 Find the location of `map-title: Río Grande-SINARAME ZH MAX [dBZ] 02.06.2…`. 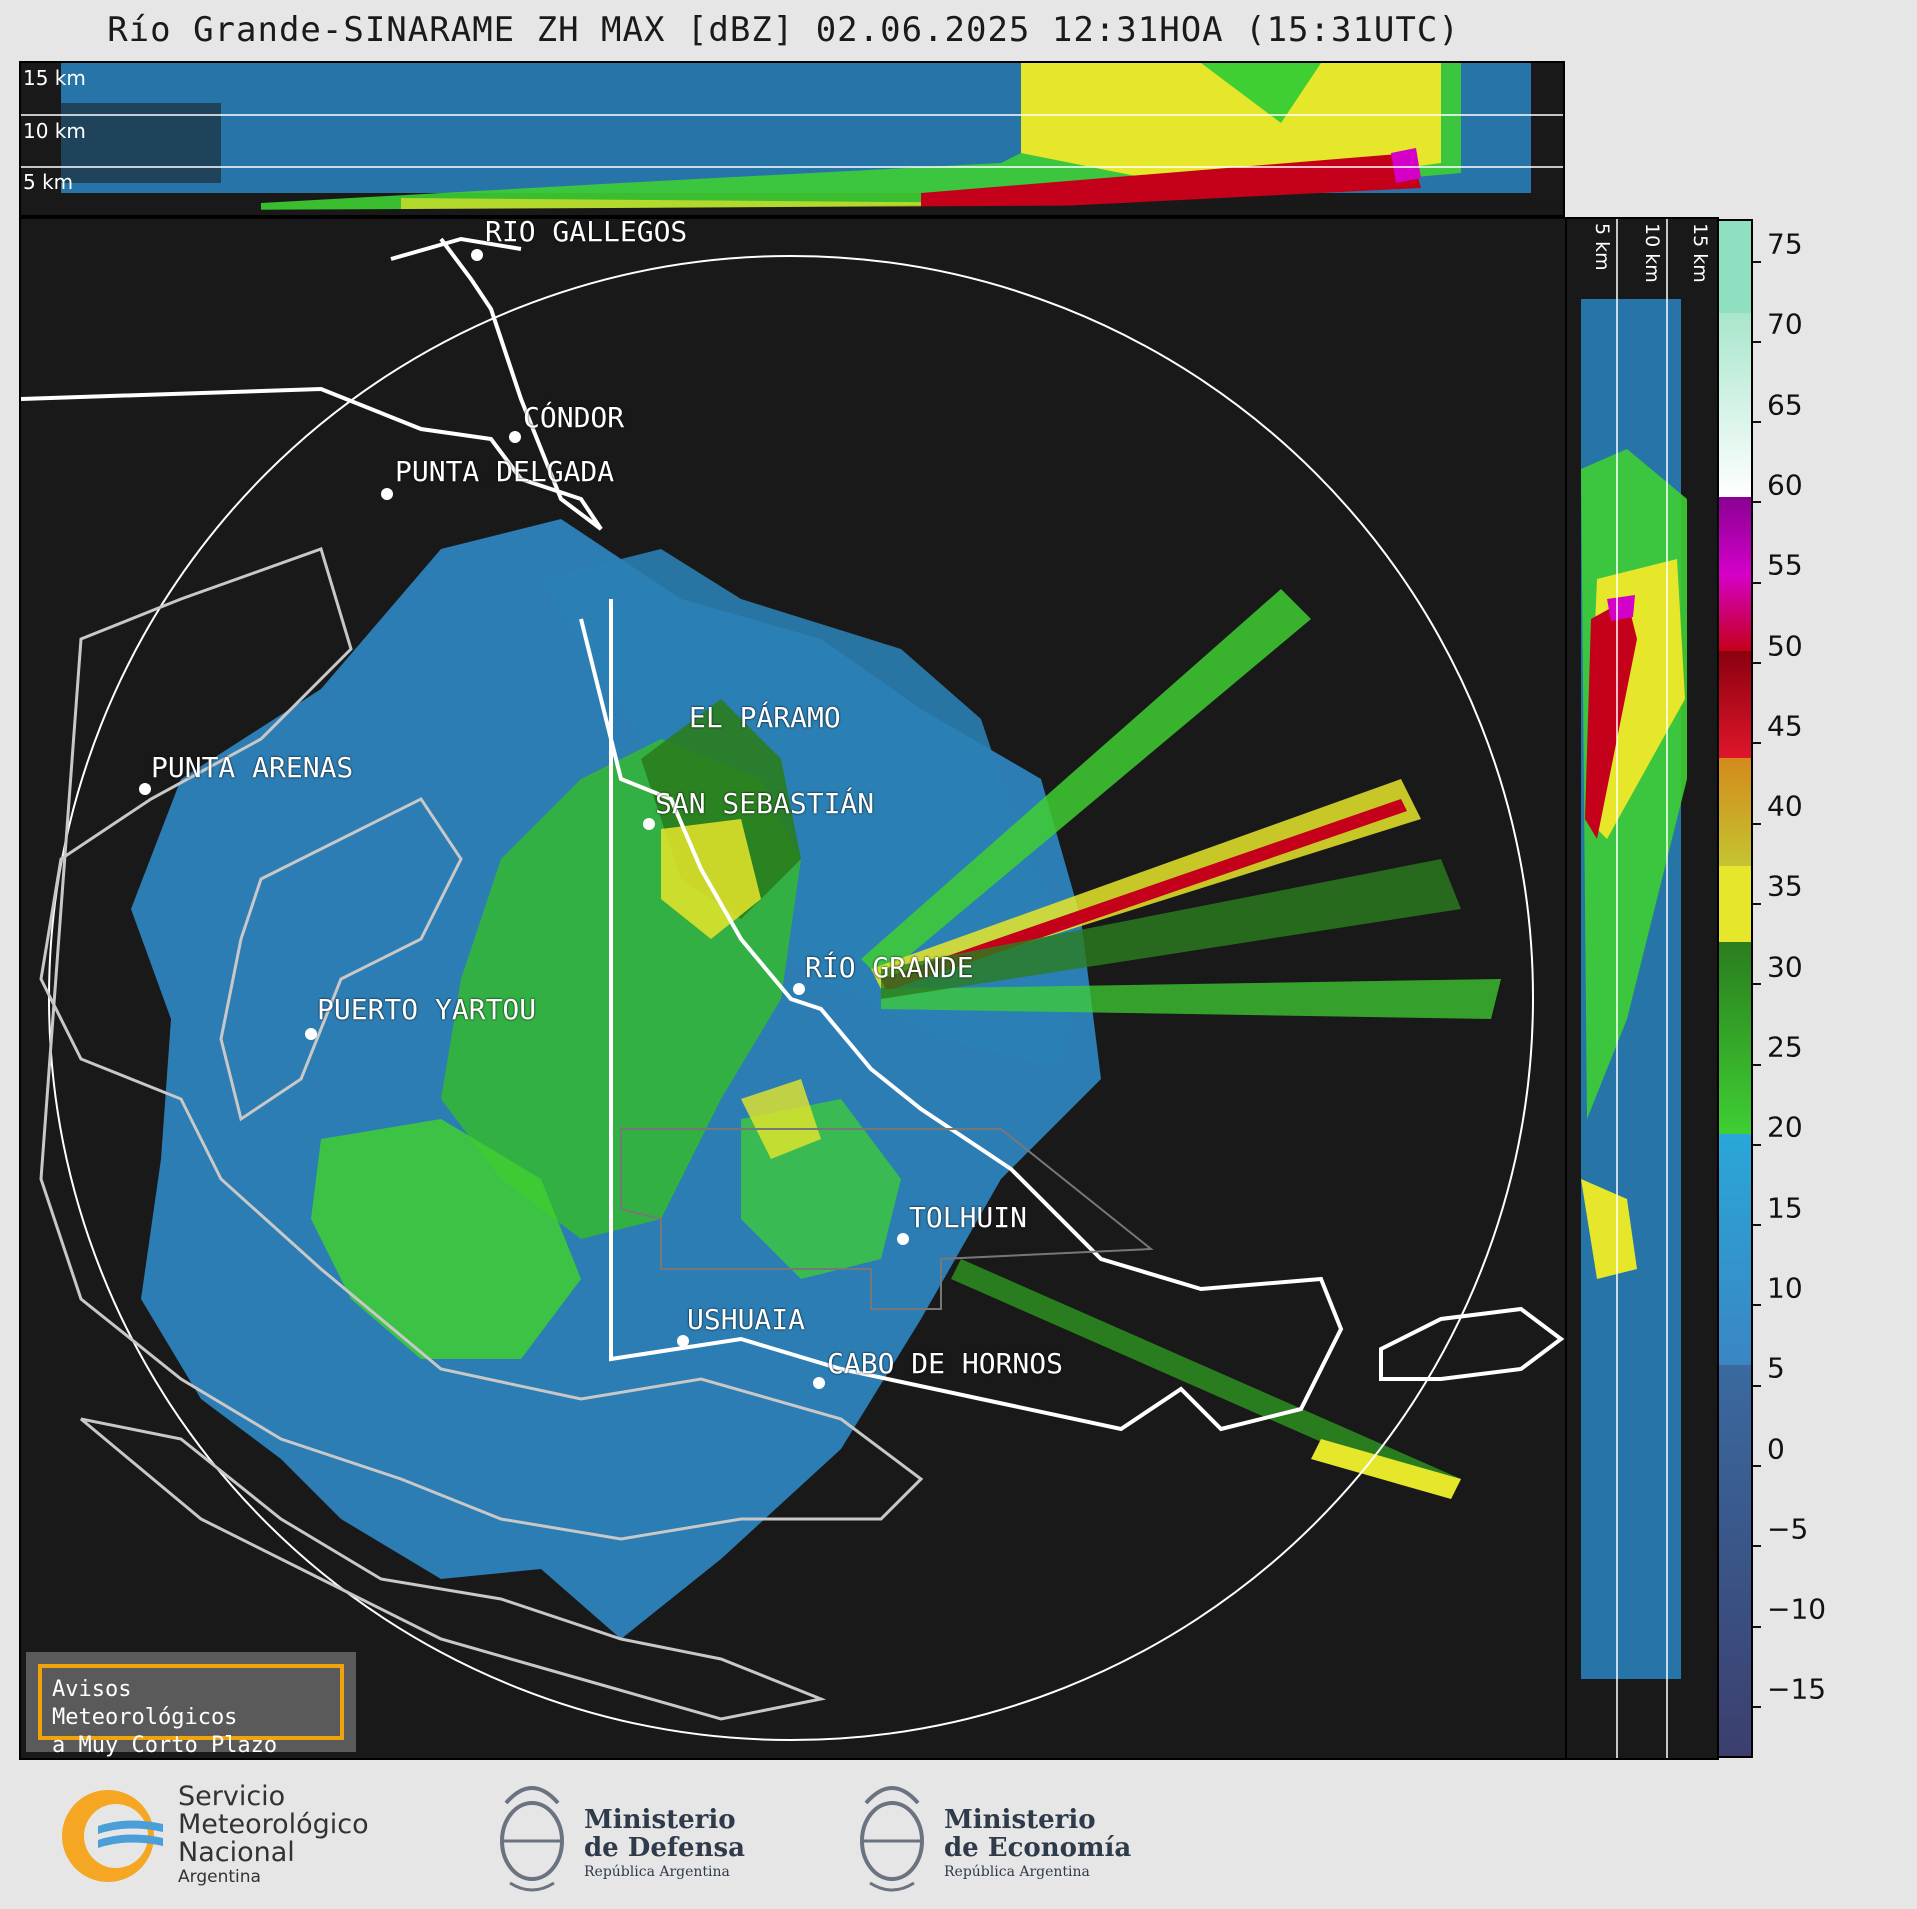

map-title: Río Grande-SINARAME ZH MAX [dBZ] 02.06.2… is located at coordinates (783, 30).